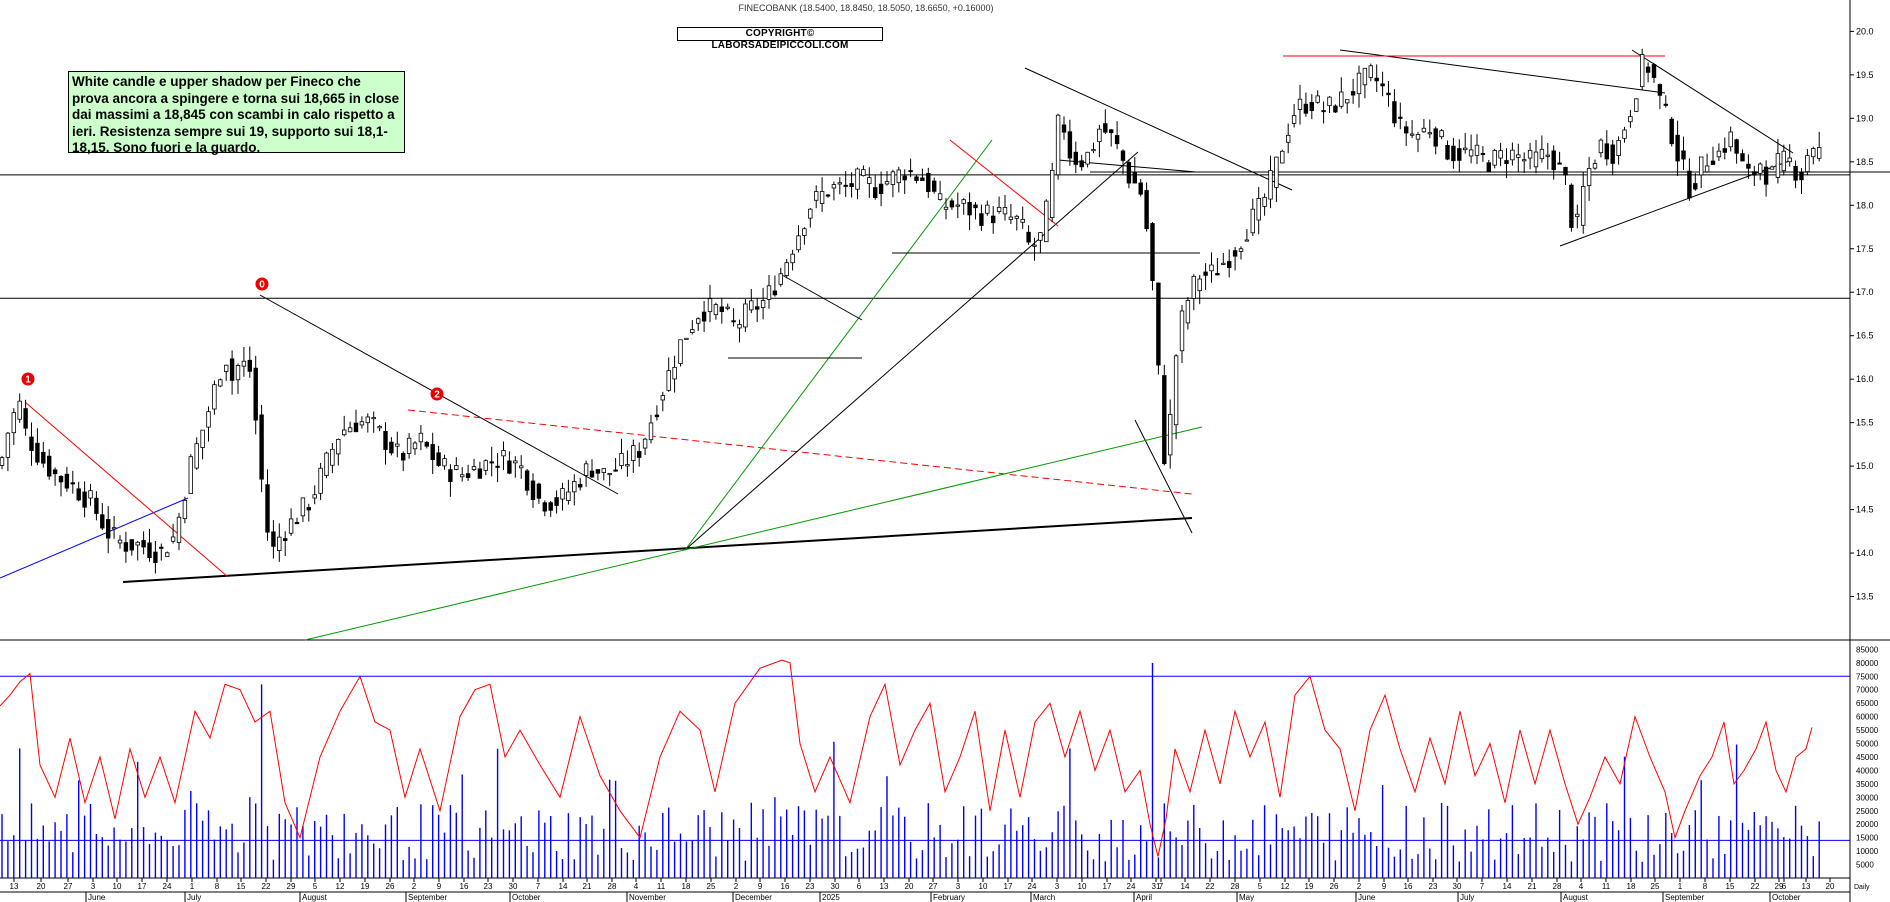  What do you see at coordinates (1784, 886) in the screenshot?
I see `day-tick-label-73: 6` at bounding box center [1784, 886].